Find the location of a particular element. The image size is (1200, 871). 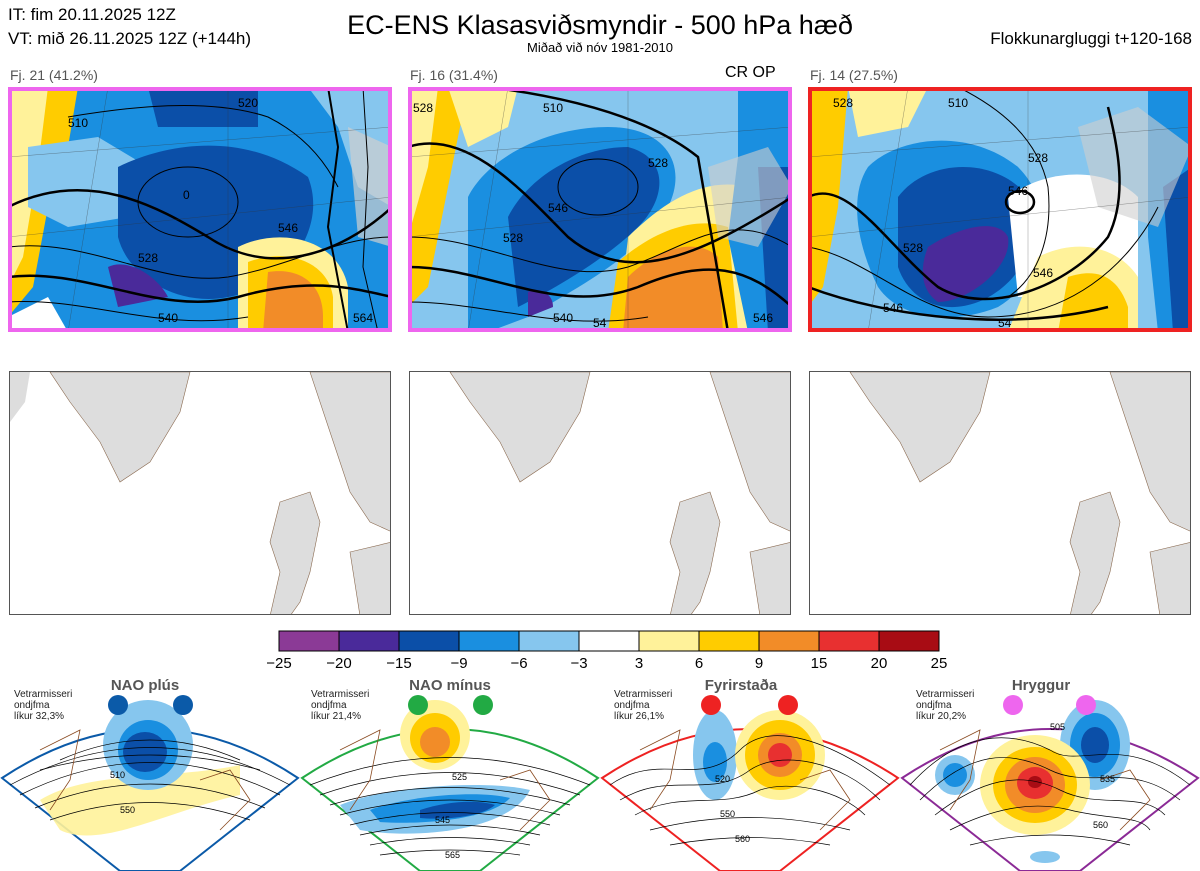

regime-2-season: Vetrarmisseri is located at coordinates (340, 694).